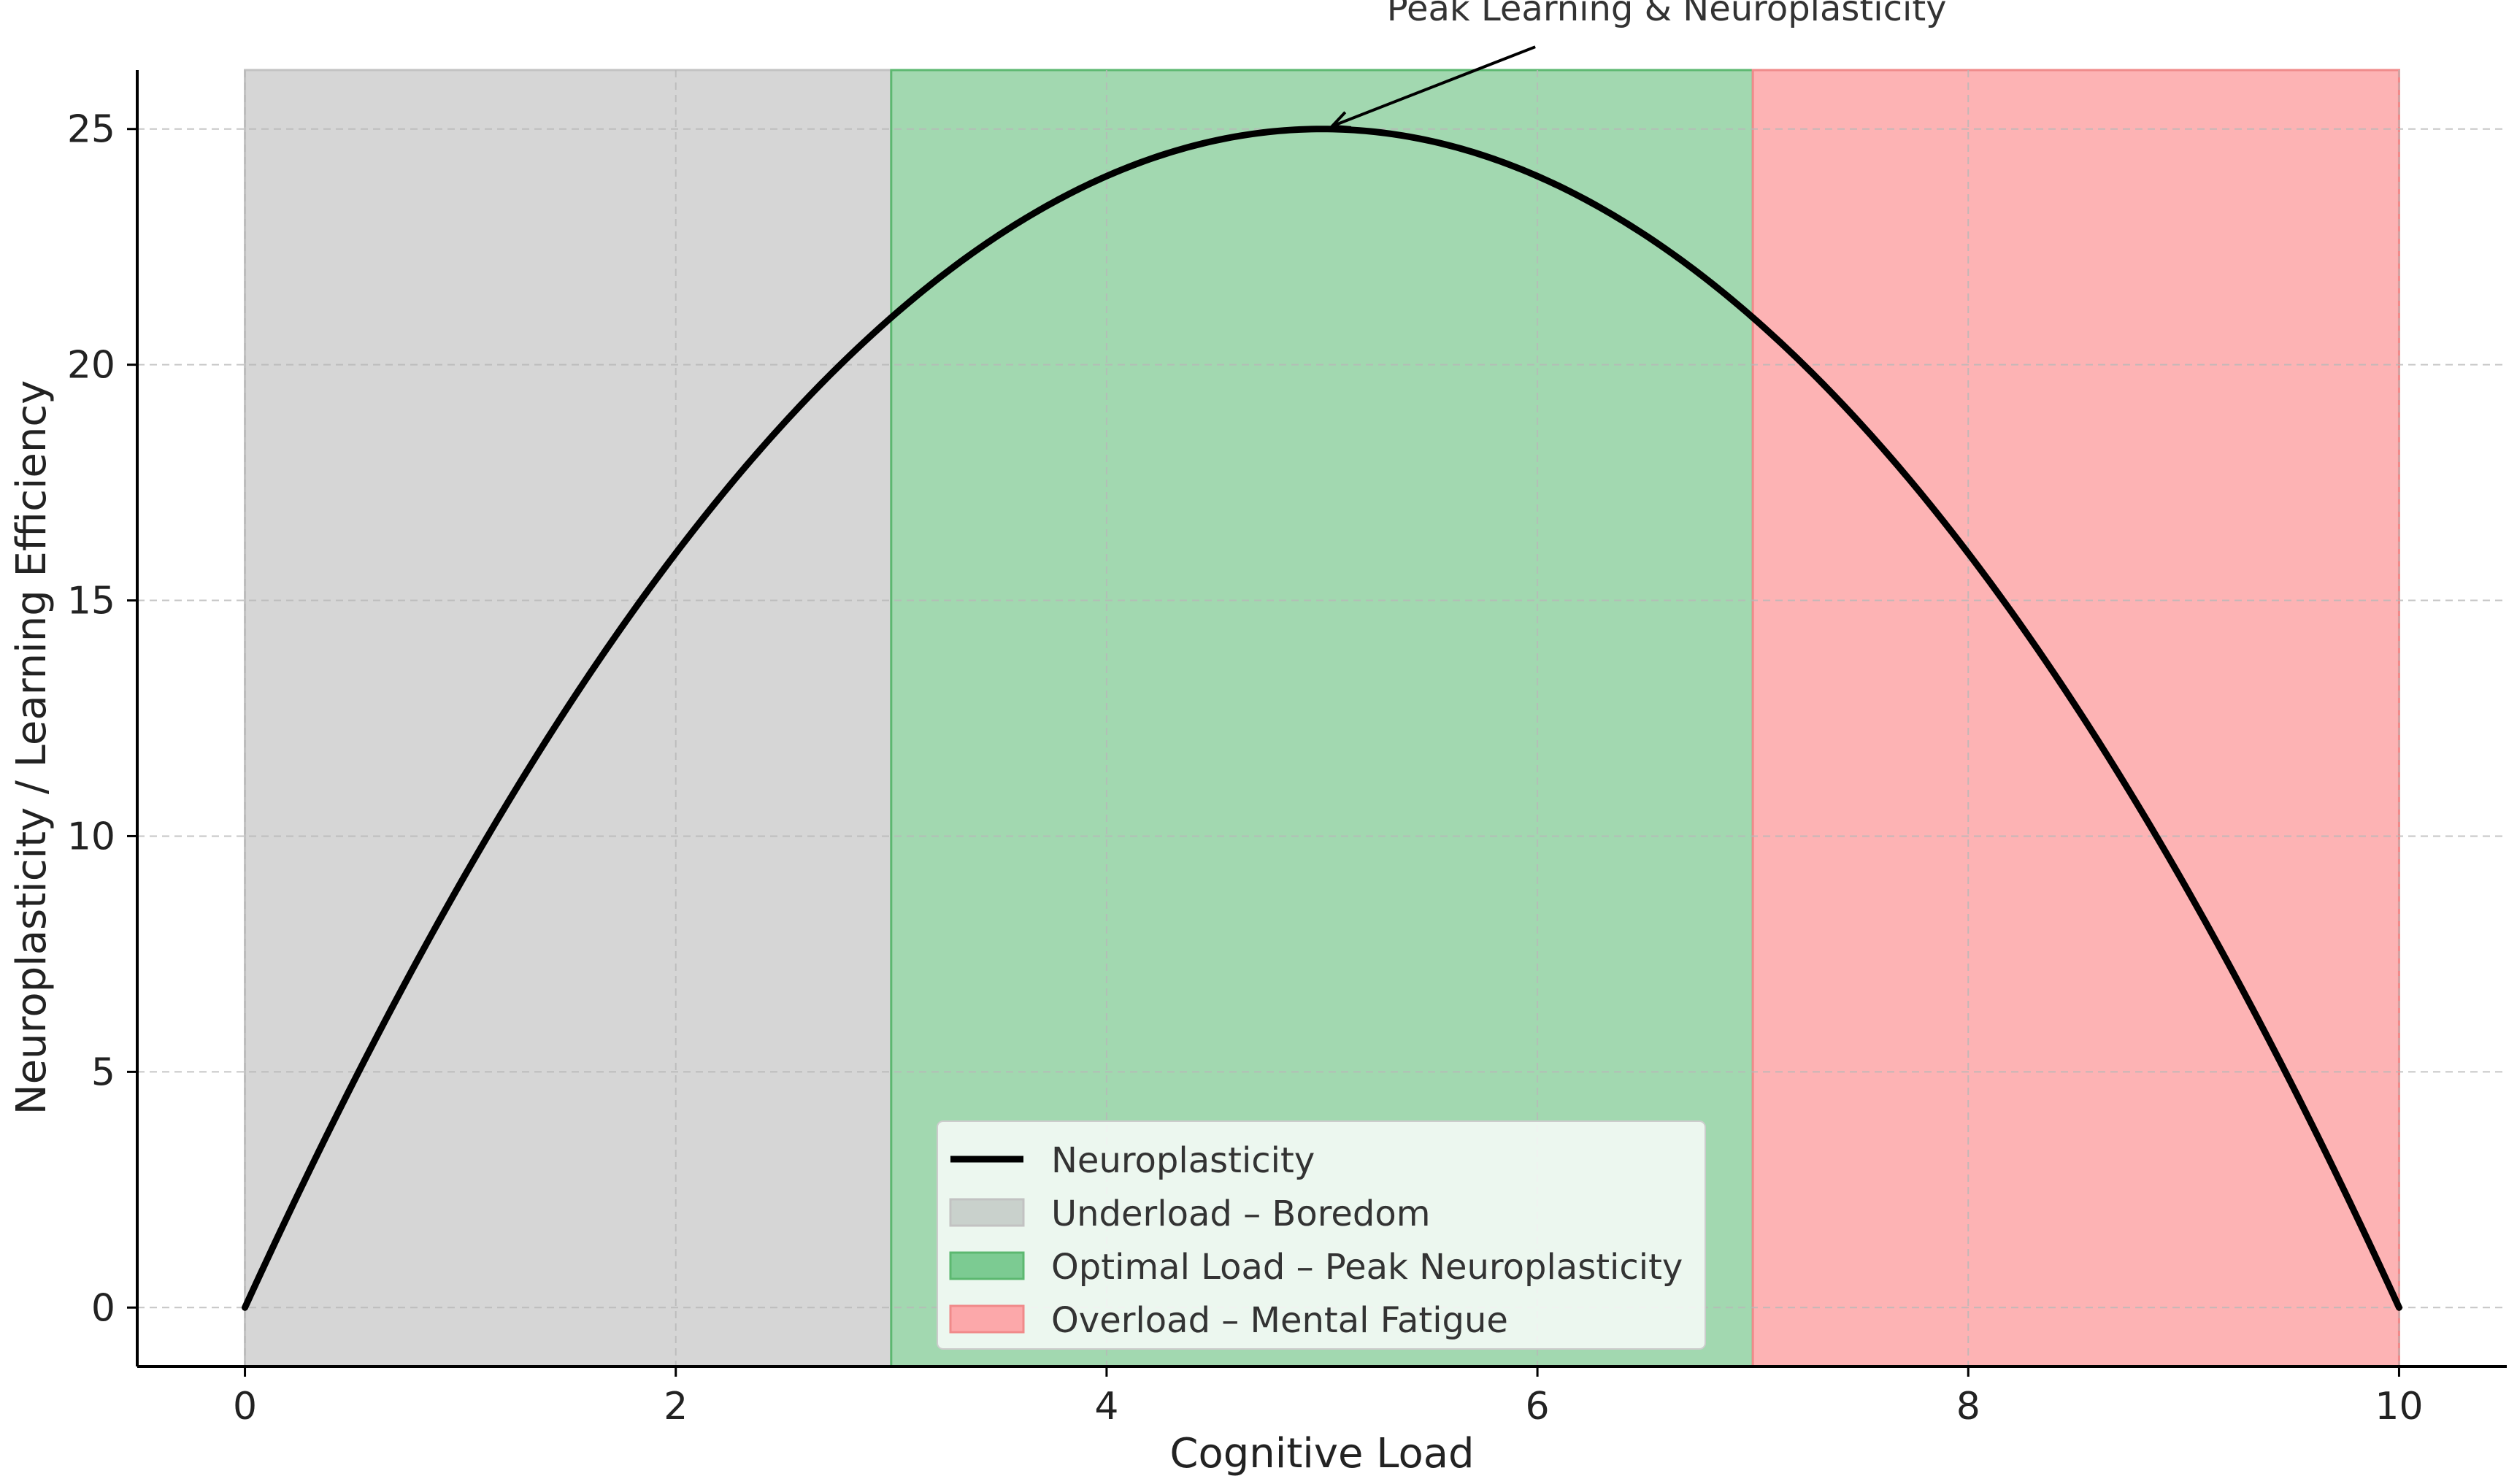 The height and width of the screenshot is (1484, 2517). Describe the element at coordinates (1241, 1213) in the screenshot. I see `legend-label: Underload – Boredom` at that location.